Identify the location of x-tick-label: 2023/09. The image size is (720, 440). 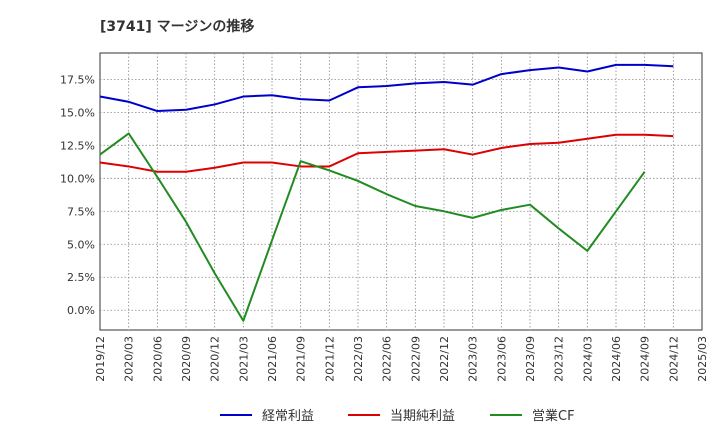
(530, 359).